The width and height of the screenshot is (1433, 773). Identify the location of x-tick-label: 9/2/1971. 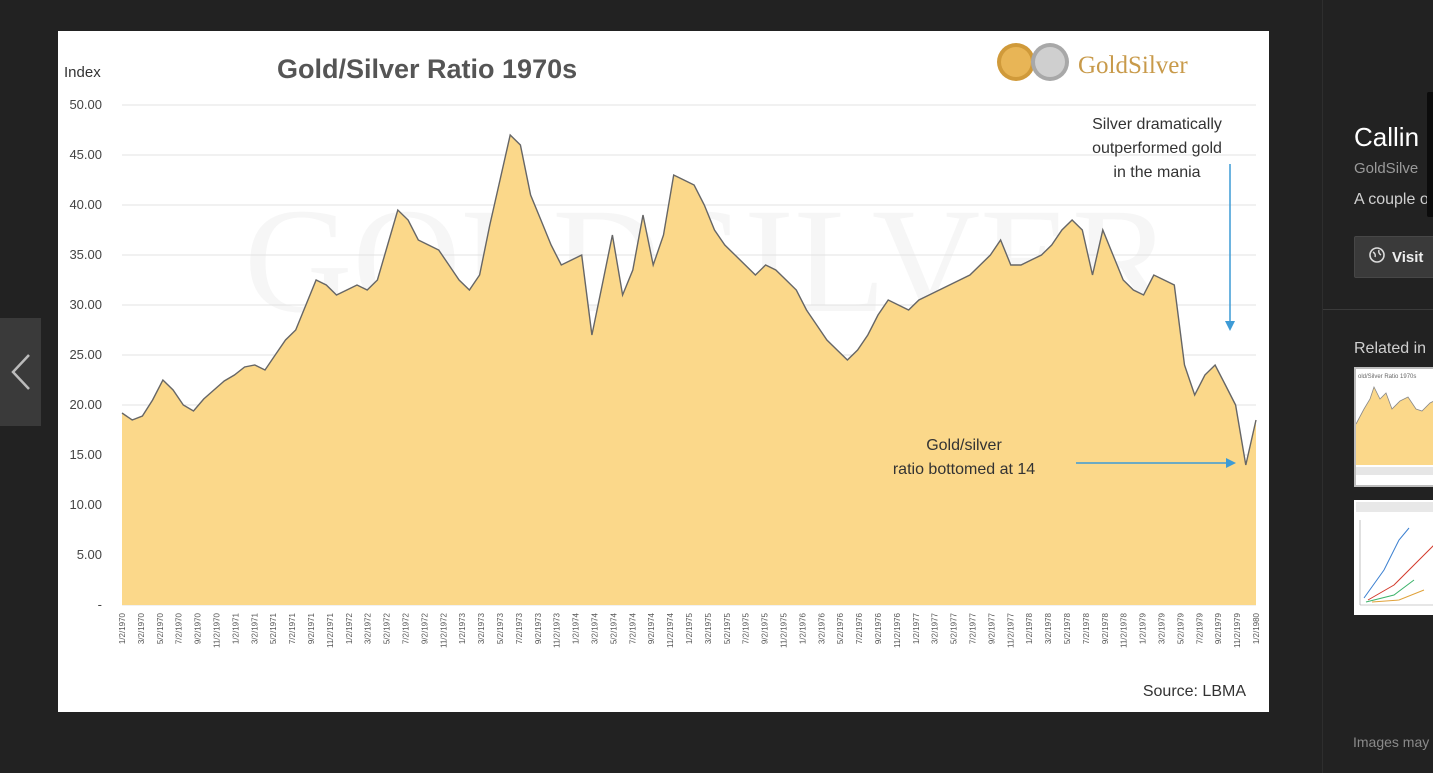
(311, 628).